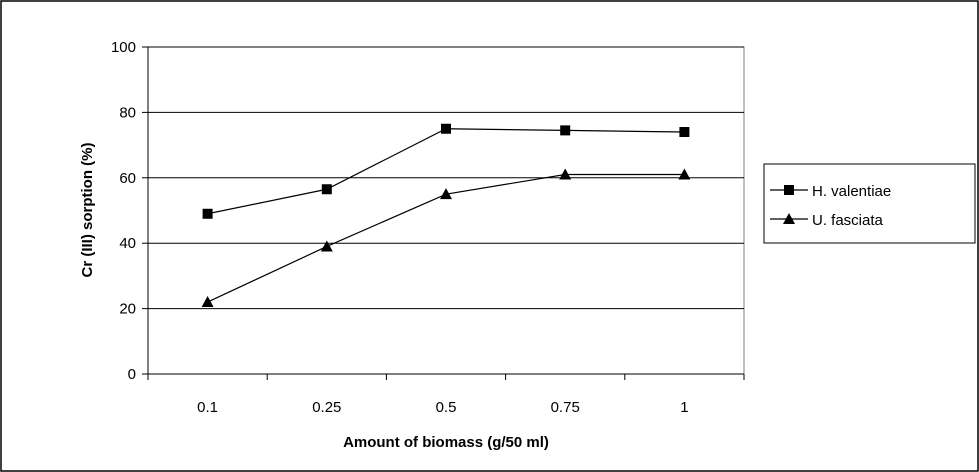 The image size is (979, 472). What do you see at coordinates (326, 407) in the screenshot?
I see `x-tick-label: 0.25` at bounding box center [326, 407].